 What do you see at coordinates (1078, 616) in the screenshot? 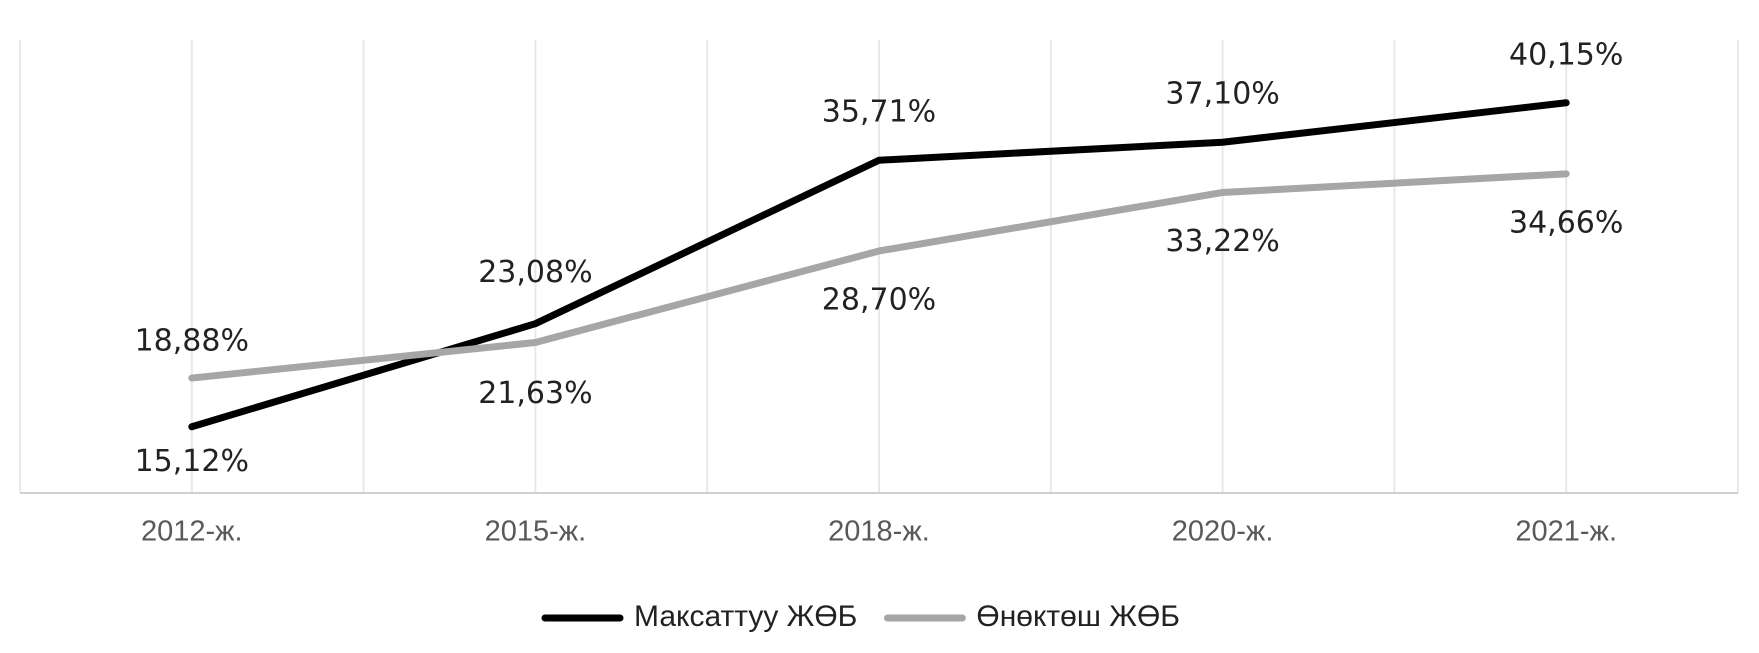
I see `legend-label: Өнөктөш ЖӨБ` at bounding box center [1078, 616].